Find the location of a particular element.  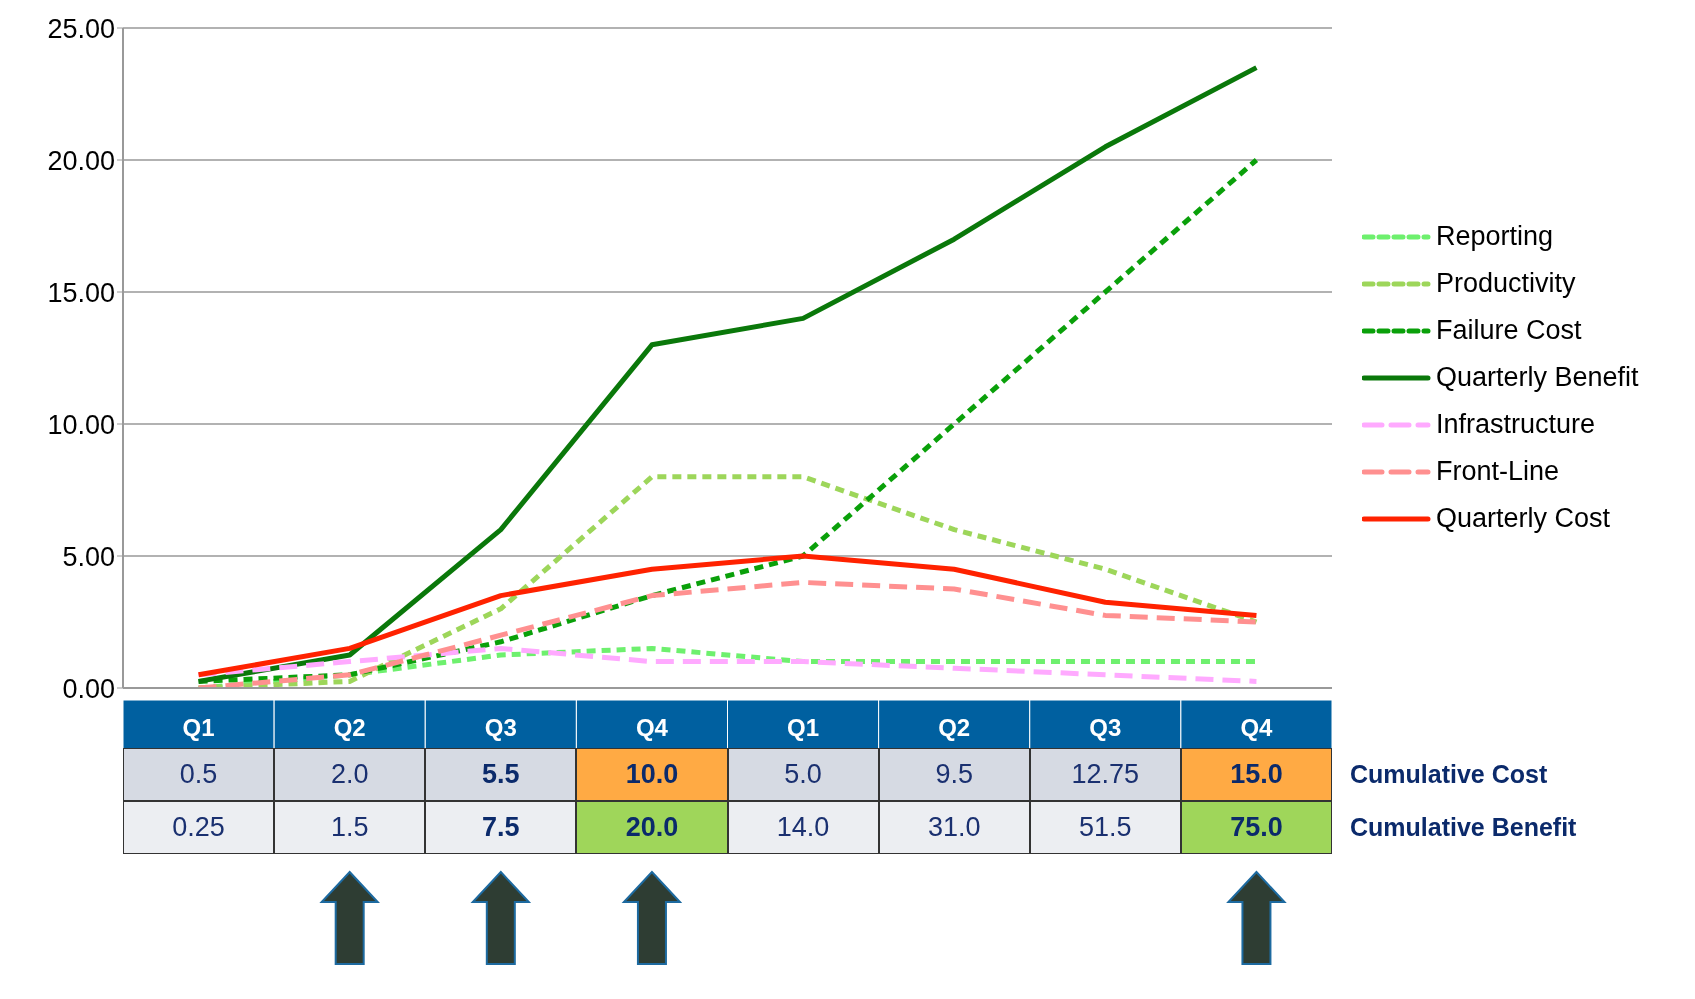

text: 12.75 is located at coordinates (1105, 774).